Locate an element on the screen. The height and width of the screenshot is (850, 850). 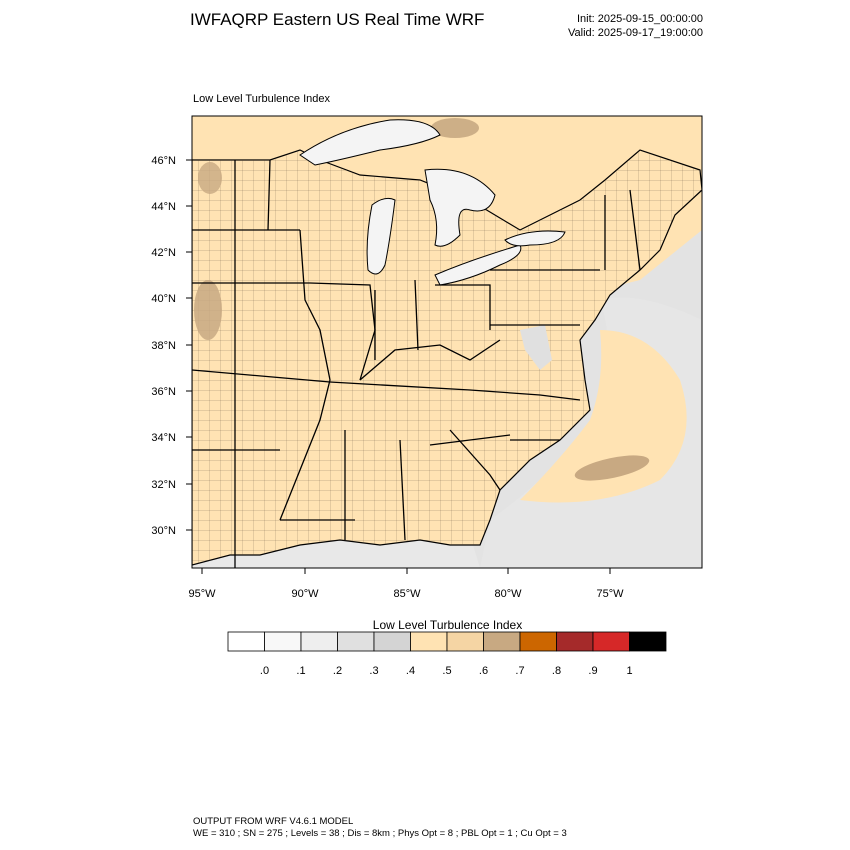
lat-label: 42°N is located at coordinates (163, 253).